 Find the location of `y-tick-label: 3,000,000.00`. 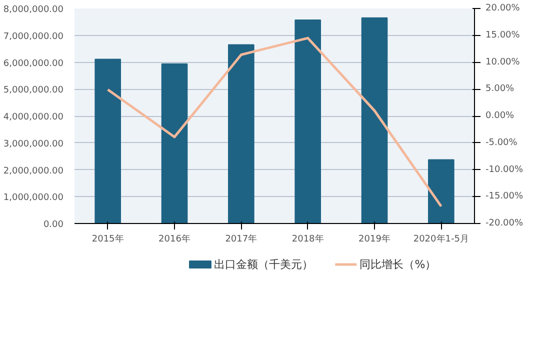

y-tick-label: 3,000,000.00 is located at coordinates (33, 144).